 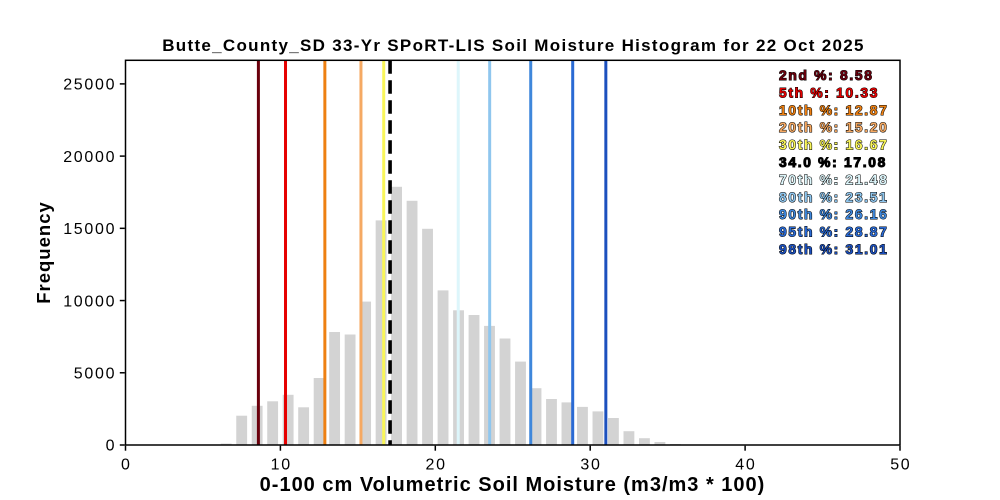 What do you see at coordinates (834, 197) in the screenshot?
I see `svg-text: 80th %: 23.51` at bounding box center [834, 197].